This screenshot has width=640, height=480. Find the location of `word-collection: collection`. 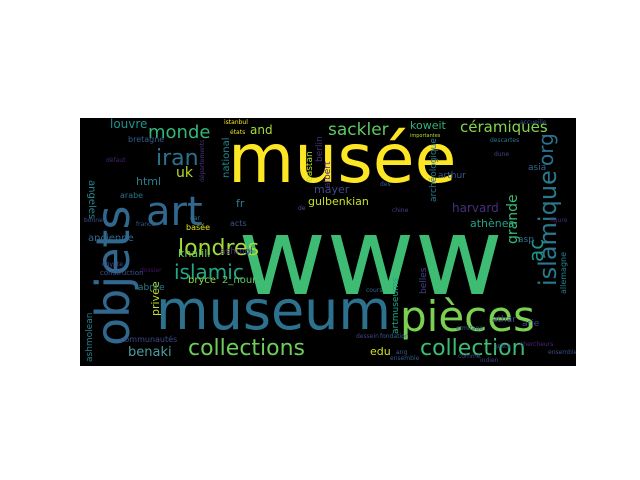

word-collection: collection is located at coordinates (473, 348).